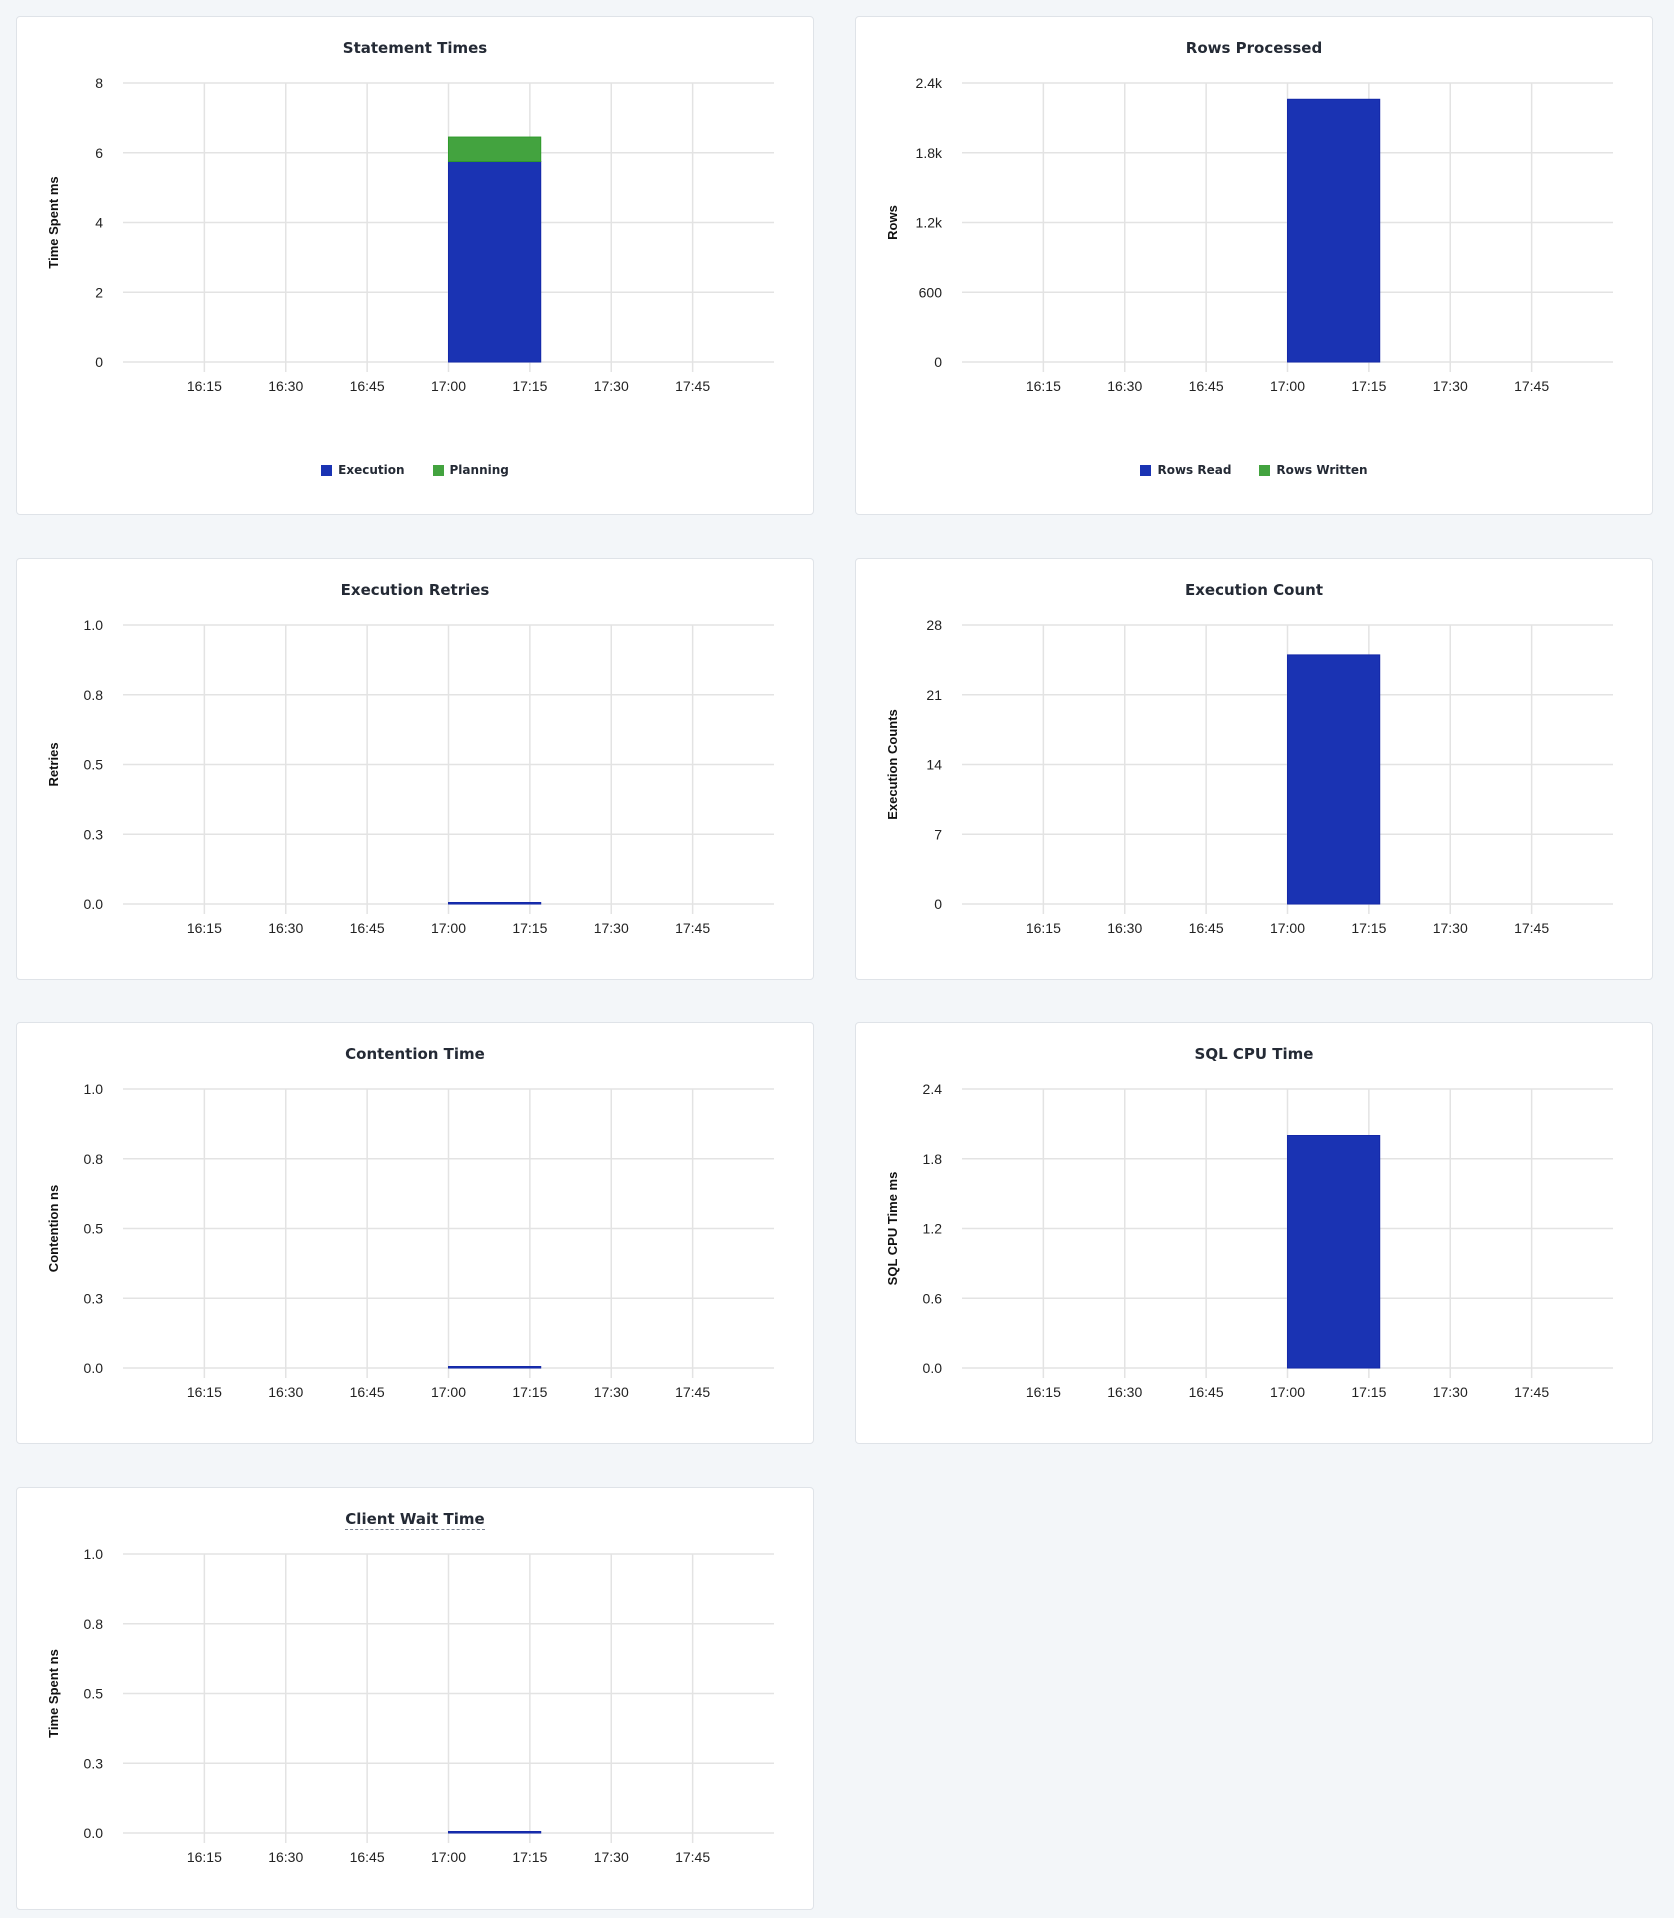 The height and width of the screenshot is (1918, 1674). What do you see at coordinates (929, 83) in the screenshot?
I see `y-tick-label: 2.4k` at bounding box center [929, 83].